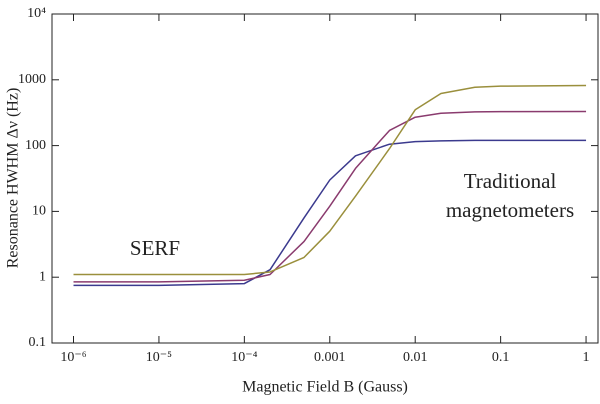 This screenshot has height=404, width=600. What do you see at coordinates (244, 357) in the screenshot?
I see `x-tick-label: 10⁻⁴` at bounding box center [244, 357].